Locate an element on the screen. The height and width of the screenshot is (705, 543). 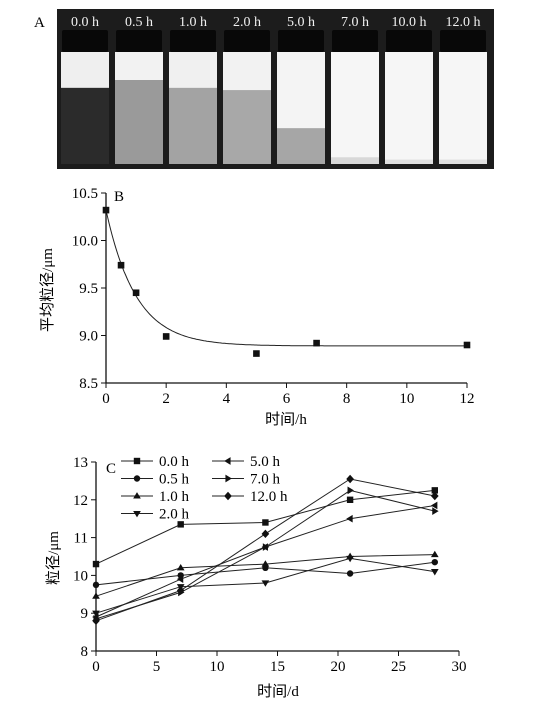
legend-label: 0.5 h is located at coordinates (174, 480).